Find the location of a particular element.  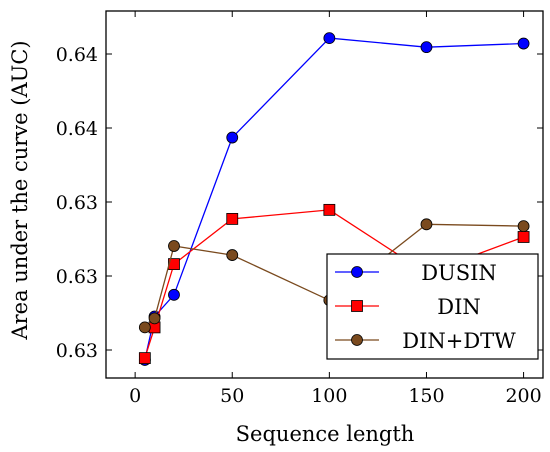

x-tick-label: 0 is located at coordinates (135, 396).